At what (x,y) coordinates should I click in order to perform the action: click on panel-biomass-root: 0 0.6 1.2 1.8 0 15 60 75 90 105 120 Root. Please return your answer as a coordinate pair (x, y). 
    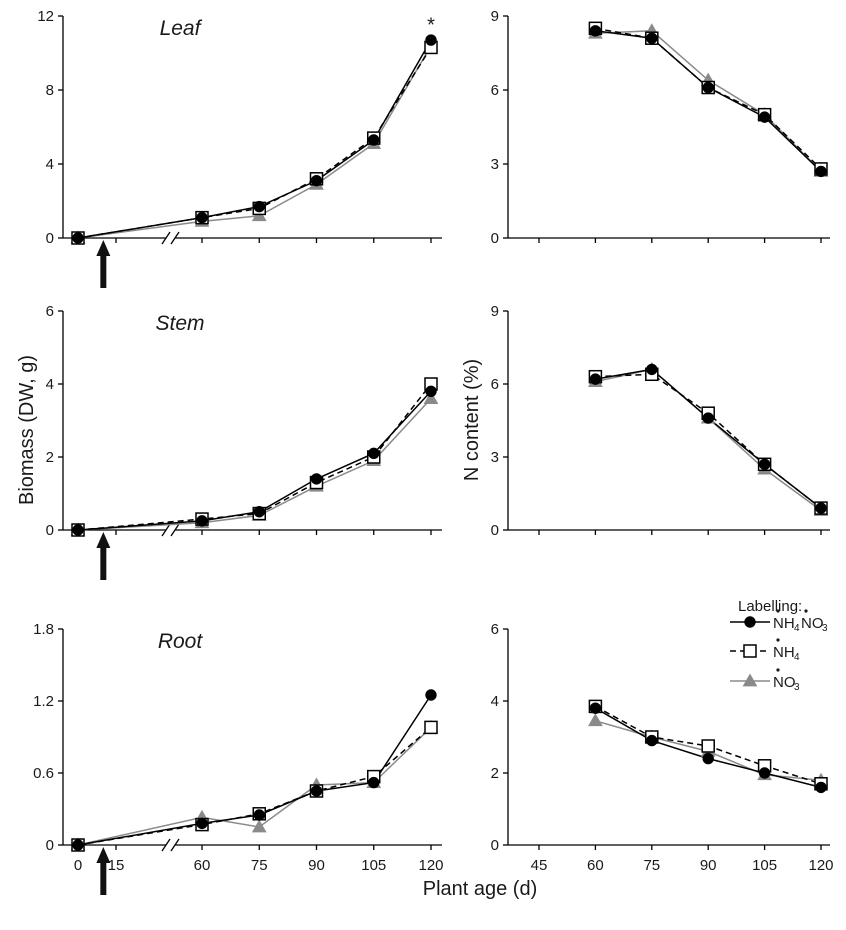
    Looking at the image, I should click on (238, 758).